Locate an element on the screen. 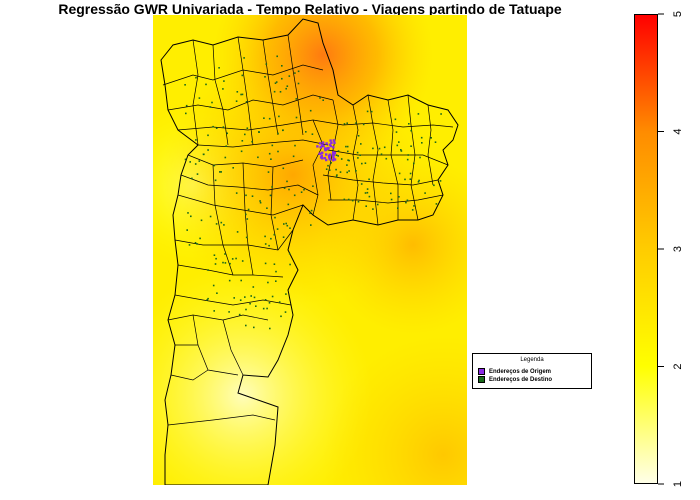  scale-tick-label-5: 5 is located at coordinates (678, 14).